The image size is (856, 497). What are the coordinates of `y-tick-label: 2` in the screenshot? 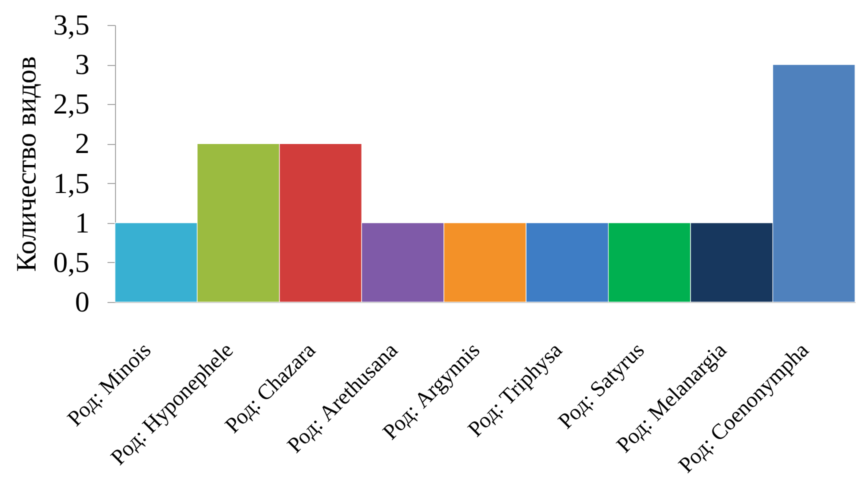 It's located at (82, 144).